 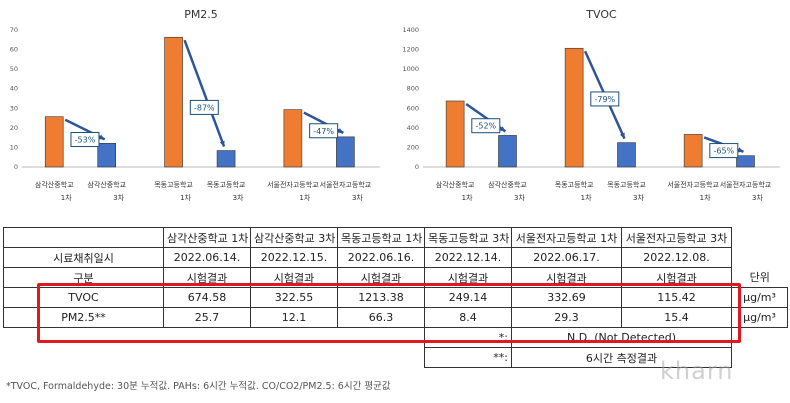 I want to click on note-row: **: 6시간 측정결과, so click(x=396, y=357).